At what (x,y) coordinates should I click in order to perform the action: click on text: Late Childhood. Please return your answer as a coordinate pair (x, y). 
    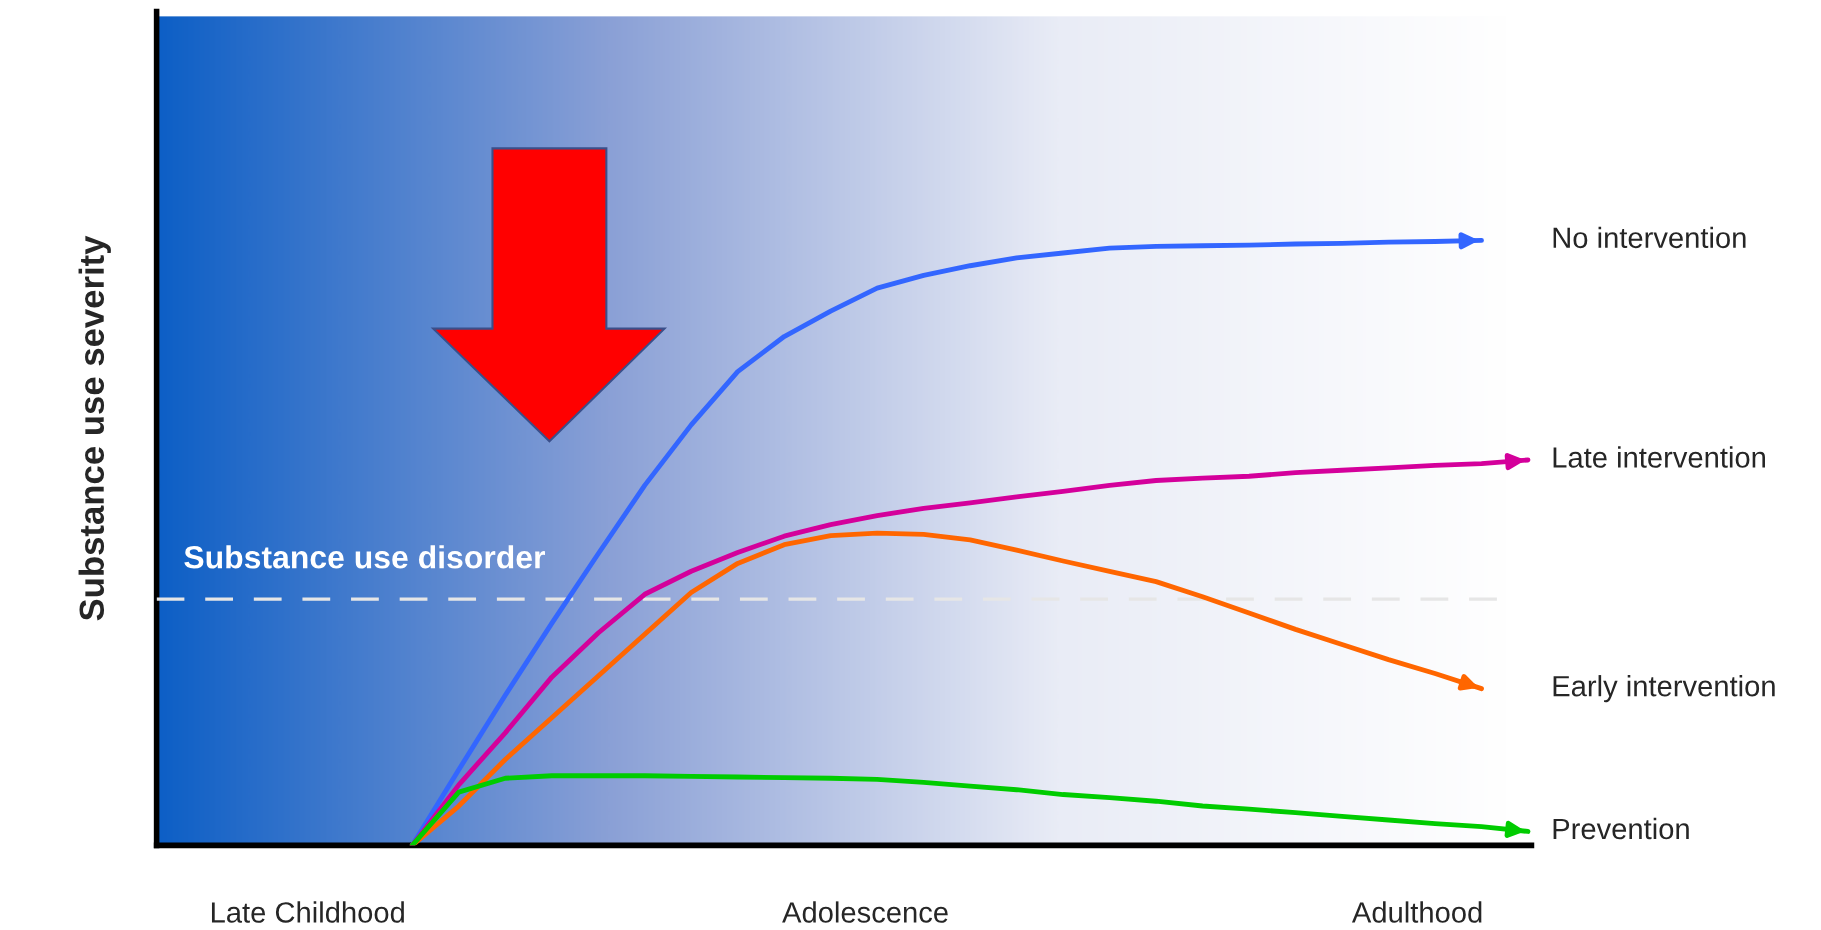
    Looking at the image, I should click on (307, 912).